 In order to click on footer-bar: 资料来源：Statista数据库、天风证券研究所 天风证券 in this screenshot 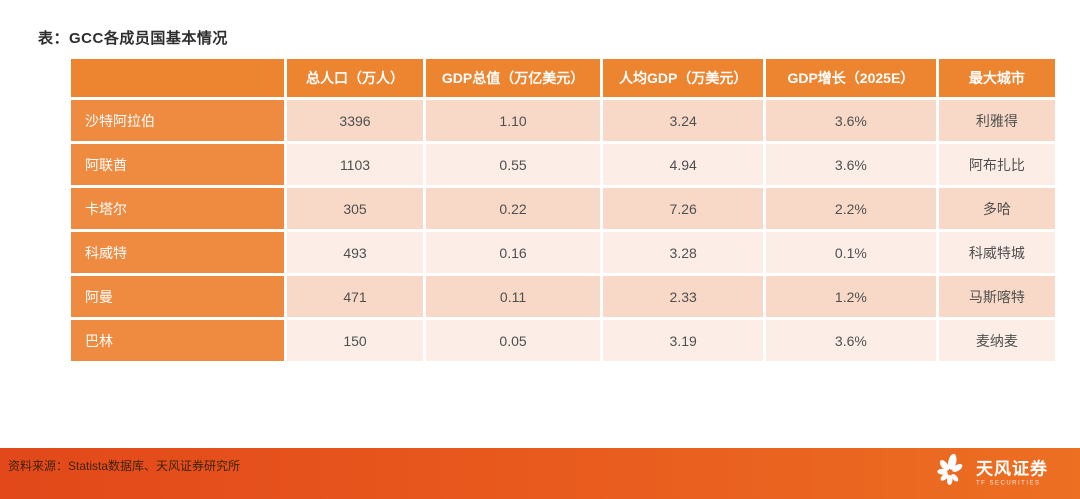, I will do `click(540, 473)`.